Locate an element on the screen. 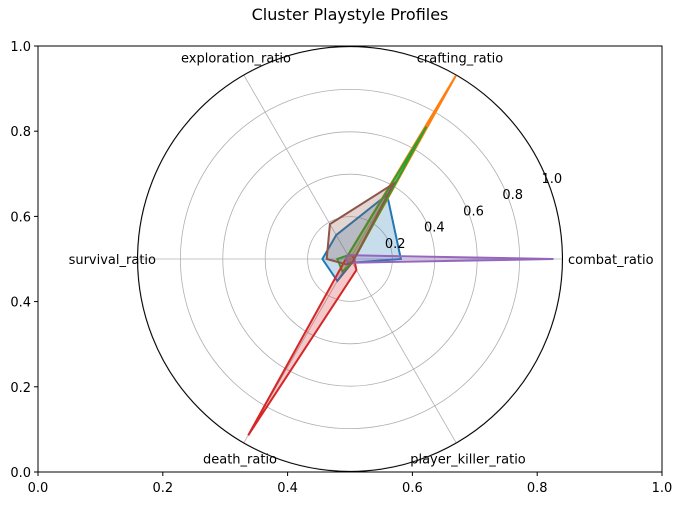 The height and width of the screenshot is (520, 680). frame-y-tick-label: 0.2 is located at coordinates (20, 388).